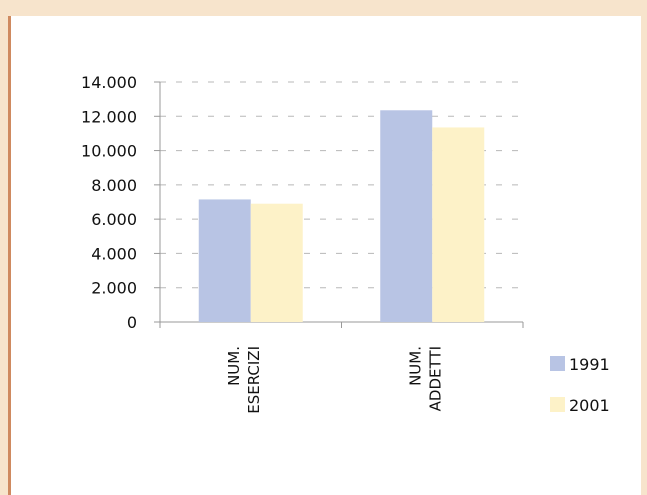  What do you see at coordinates (114, 219) in the screenshot?
I see `y-tick-label: 6.000` at bounding box center [114, 219].